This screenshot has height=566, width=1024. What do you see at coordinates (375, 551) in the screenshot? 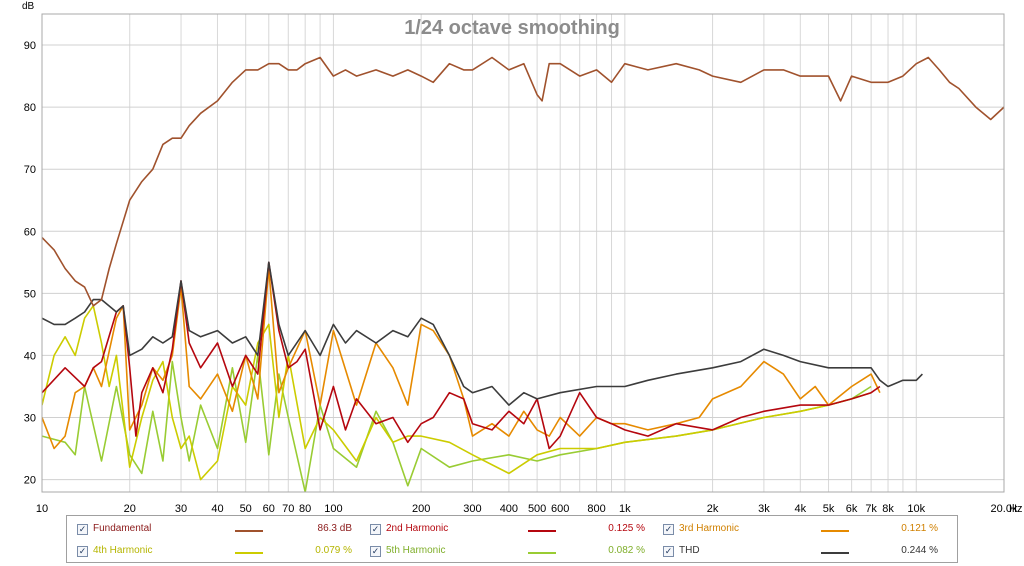
I see `legend-checkbox-5th-harmonic: ✓` at bounding box center [375, 551].